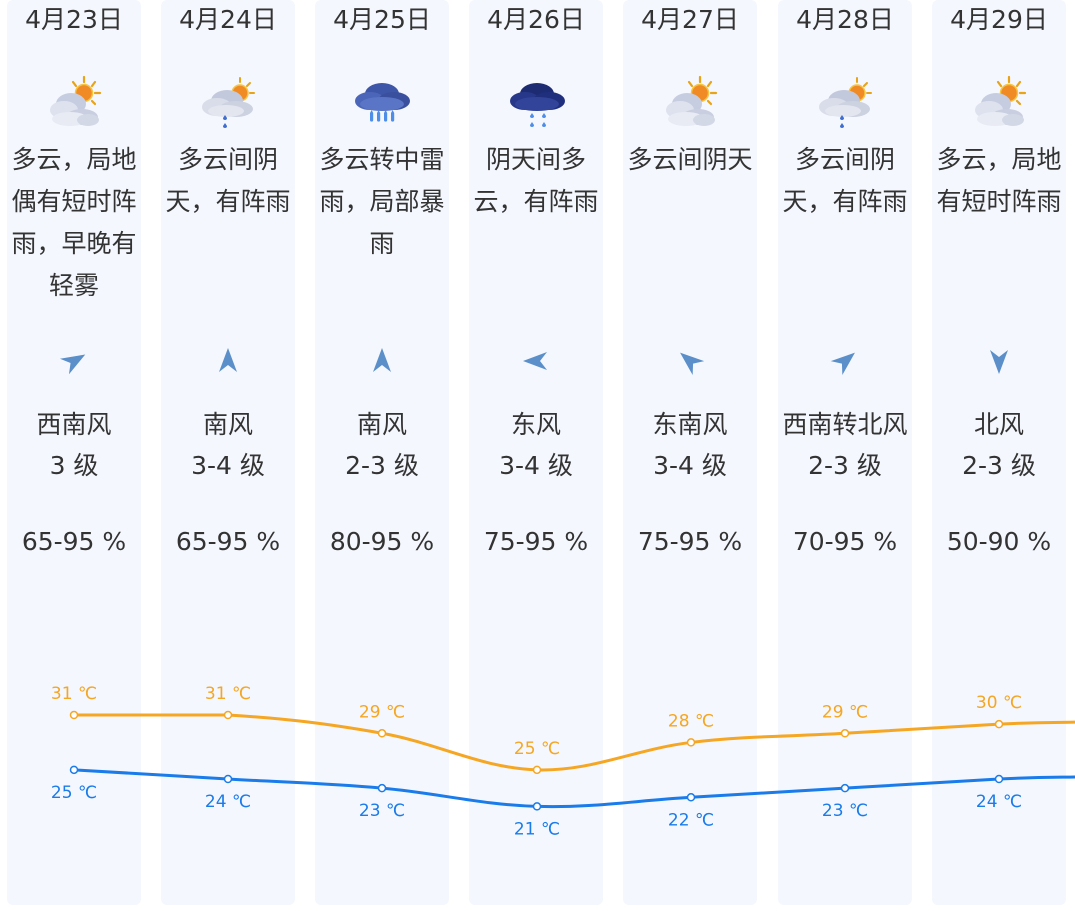 The image size is (1075, 911). What do you see at coordinates (537, 105) in the screenshot?
I see `overcast-shower-icon` at bounding box center [537, 105].